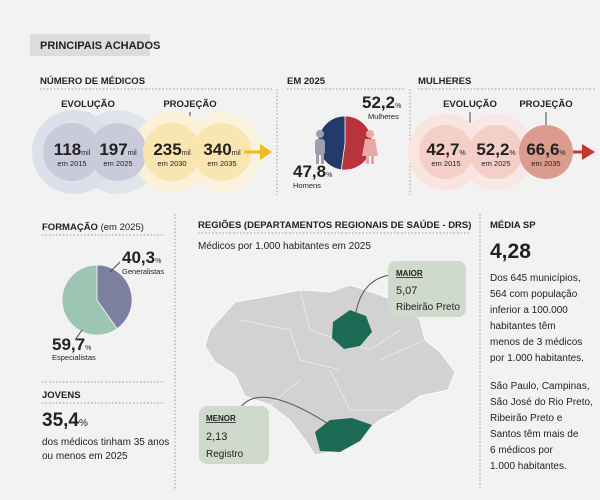 This screenshot has width=600, height=500. I want to click on pct-name: Generalistas, so click(143, 271).